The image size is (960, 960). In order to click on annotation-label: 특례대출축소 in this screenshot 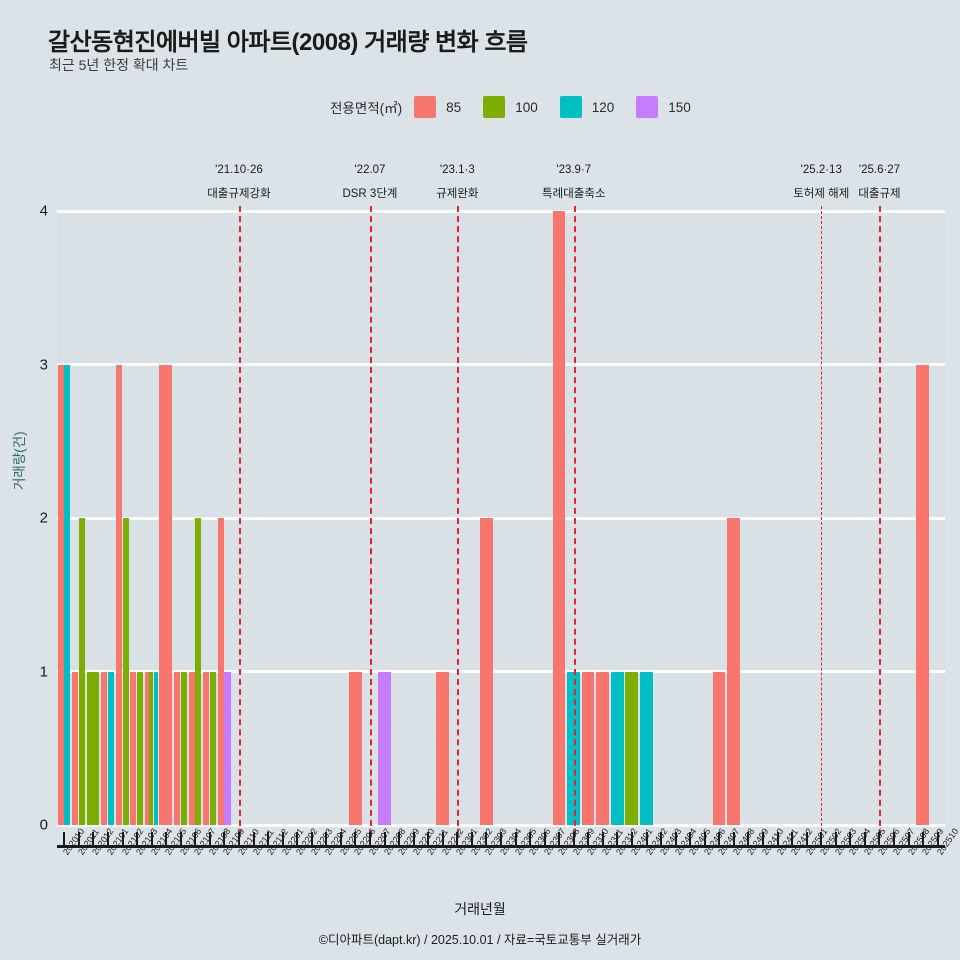, I will do `click(574, 194)`.